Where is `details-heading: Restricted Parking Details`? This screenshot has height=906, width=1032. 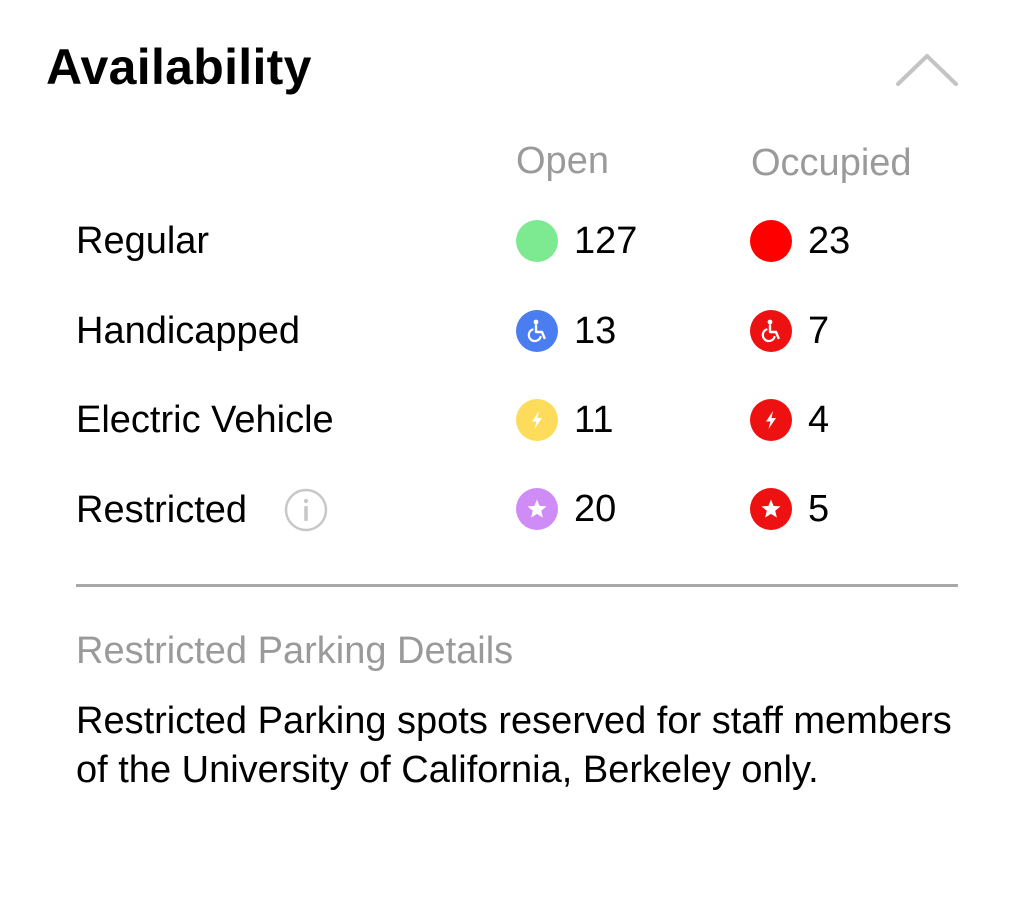
details-heading: Restricted Parking Details is located at coordinates (295, 651).